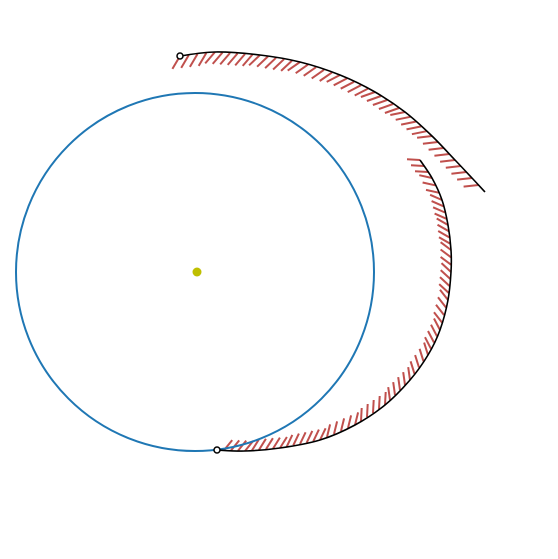  Describe the element at coordinates (180, 56) in the screenshot. I see `arc-start-marker` at that location.